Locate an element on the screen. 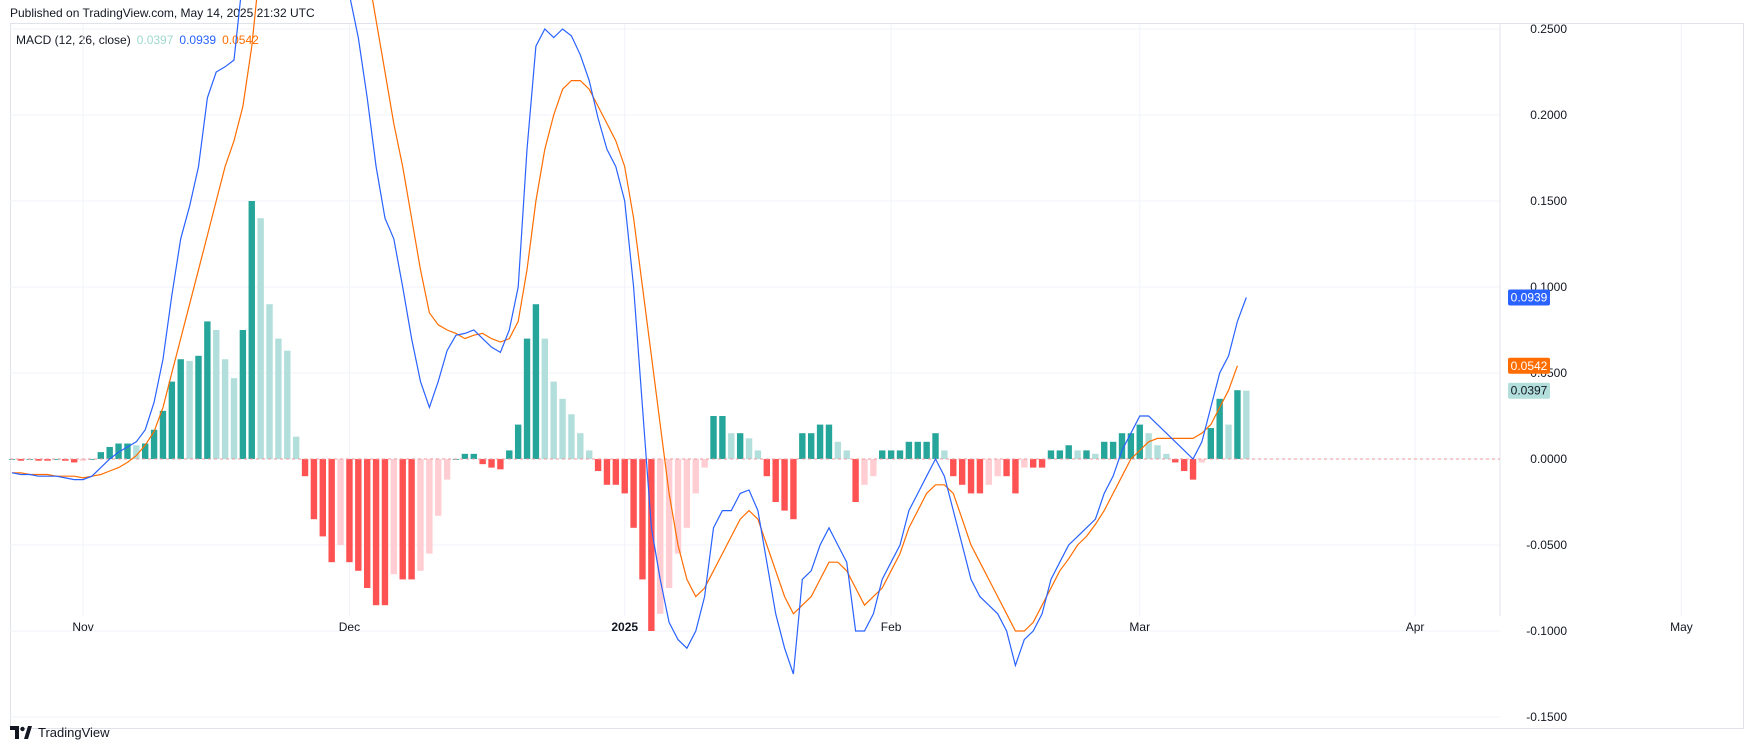  price-tag-label: 0.0397 is located at coordinates (1529, 391).